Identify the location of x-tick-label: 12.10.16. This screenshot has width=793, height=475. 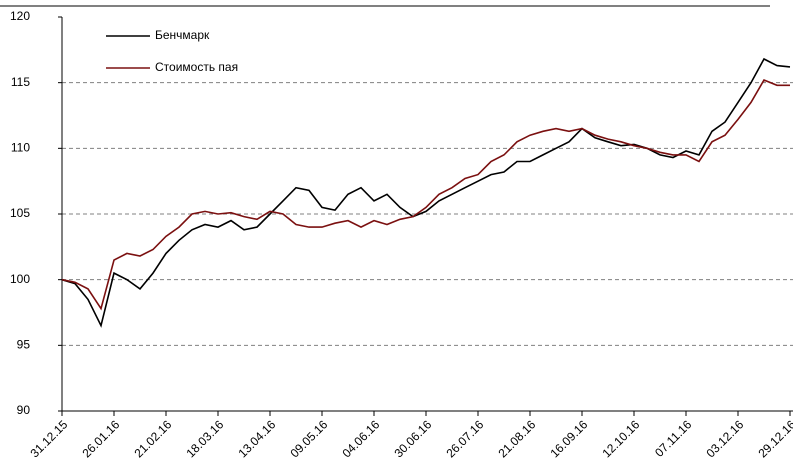
(620, 438).